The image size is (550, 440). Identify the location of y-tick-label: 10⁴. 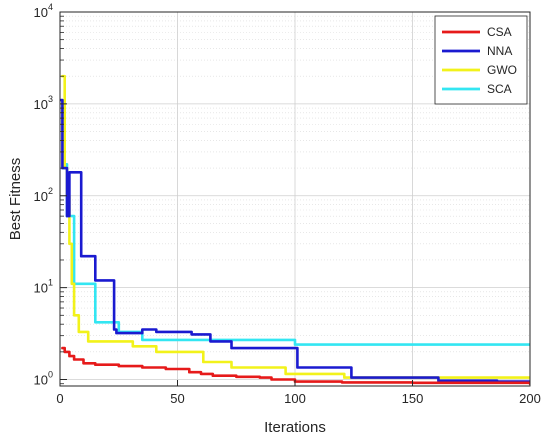
(43, 11).